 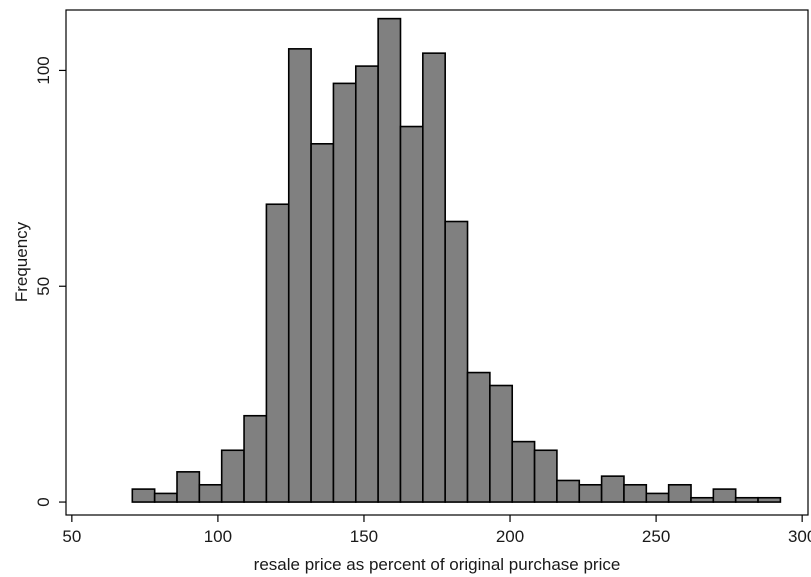 What do you see at coordinates (799, 536) in the screenshot?
I see `x-tick-label: 300` at bounding box center [799, 536].